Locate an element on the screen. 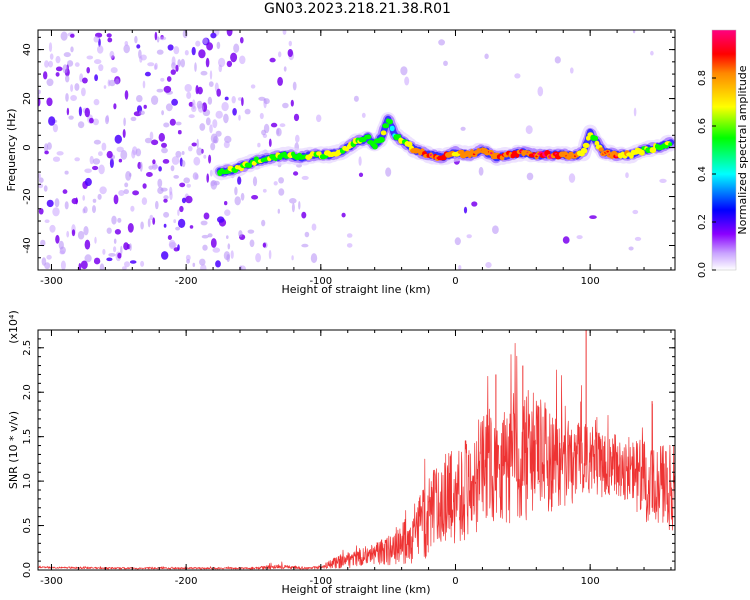 The height and width of the screenshot is (600, 750). spectrogram-xtick-label: 100 is located at coordinates (590, 281).